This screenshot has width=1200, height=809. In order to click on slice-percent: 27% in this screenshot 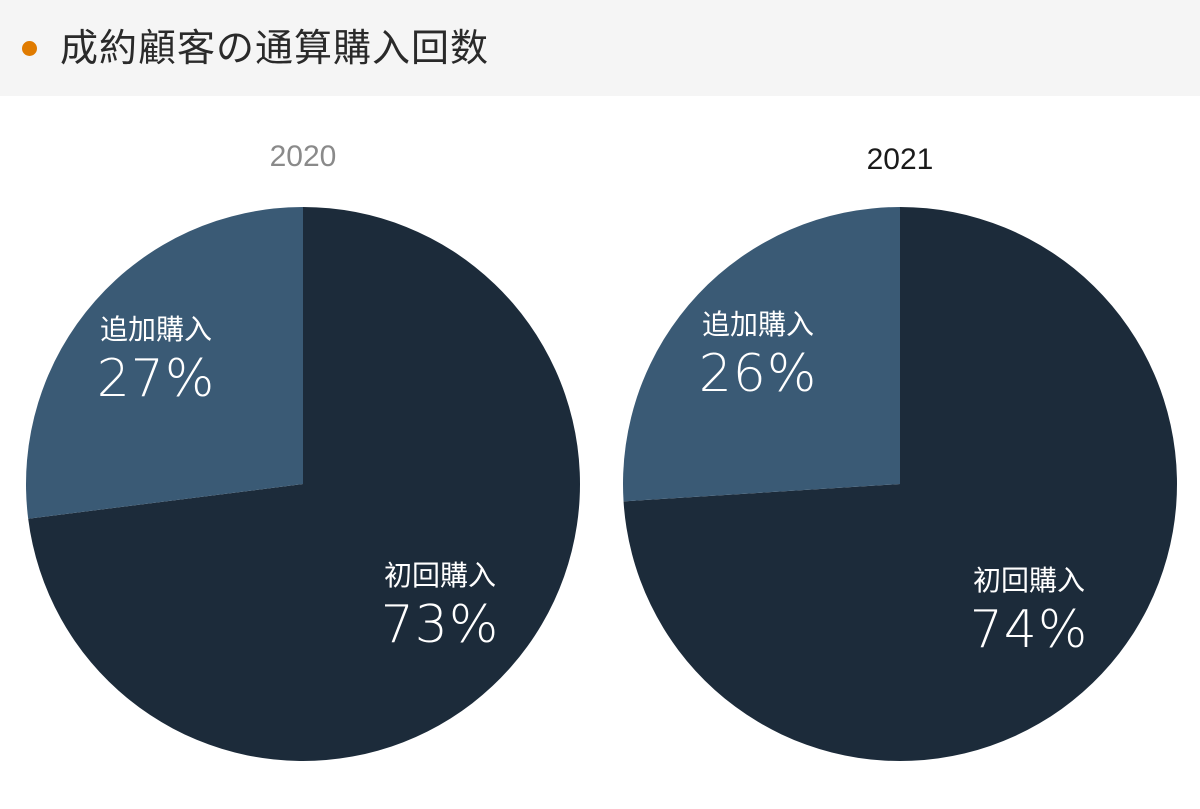, I will do `click(156, 379)`.